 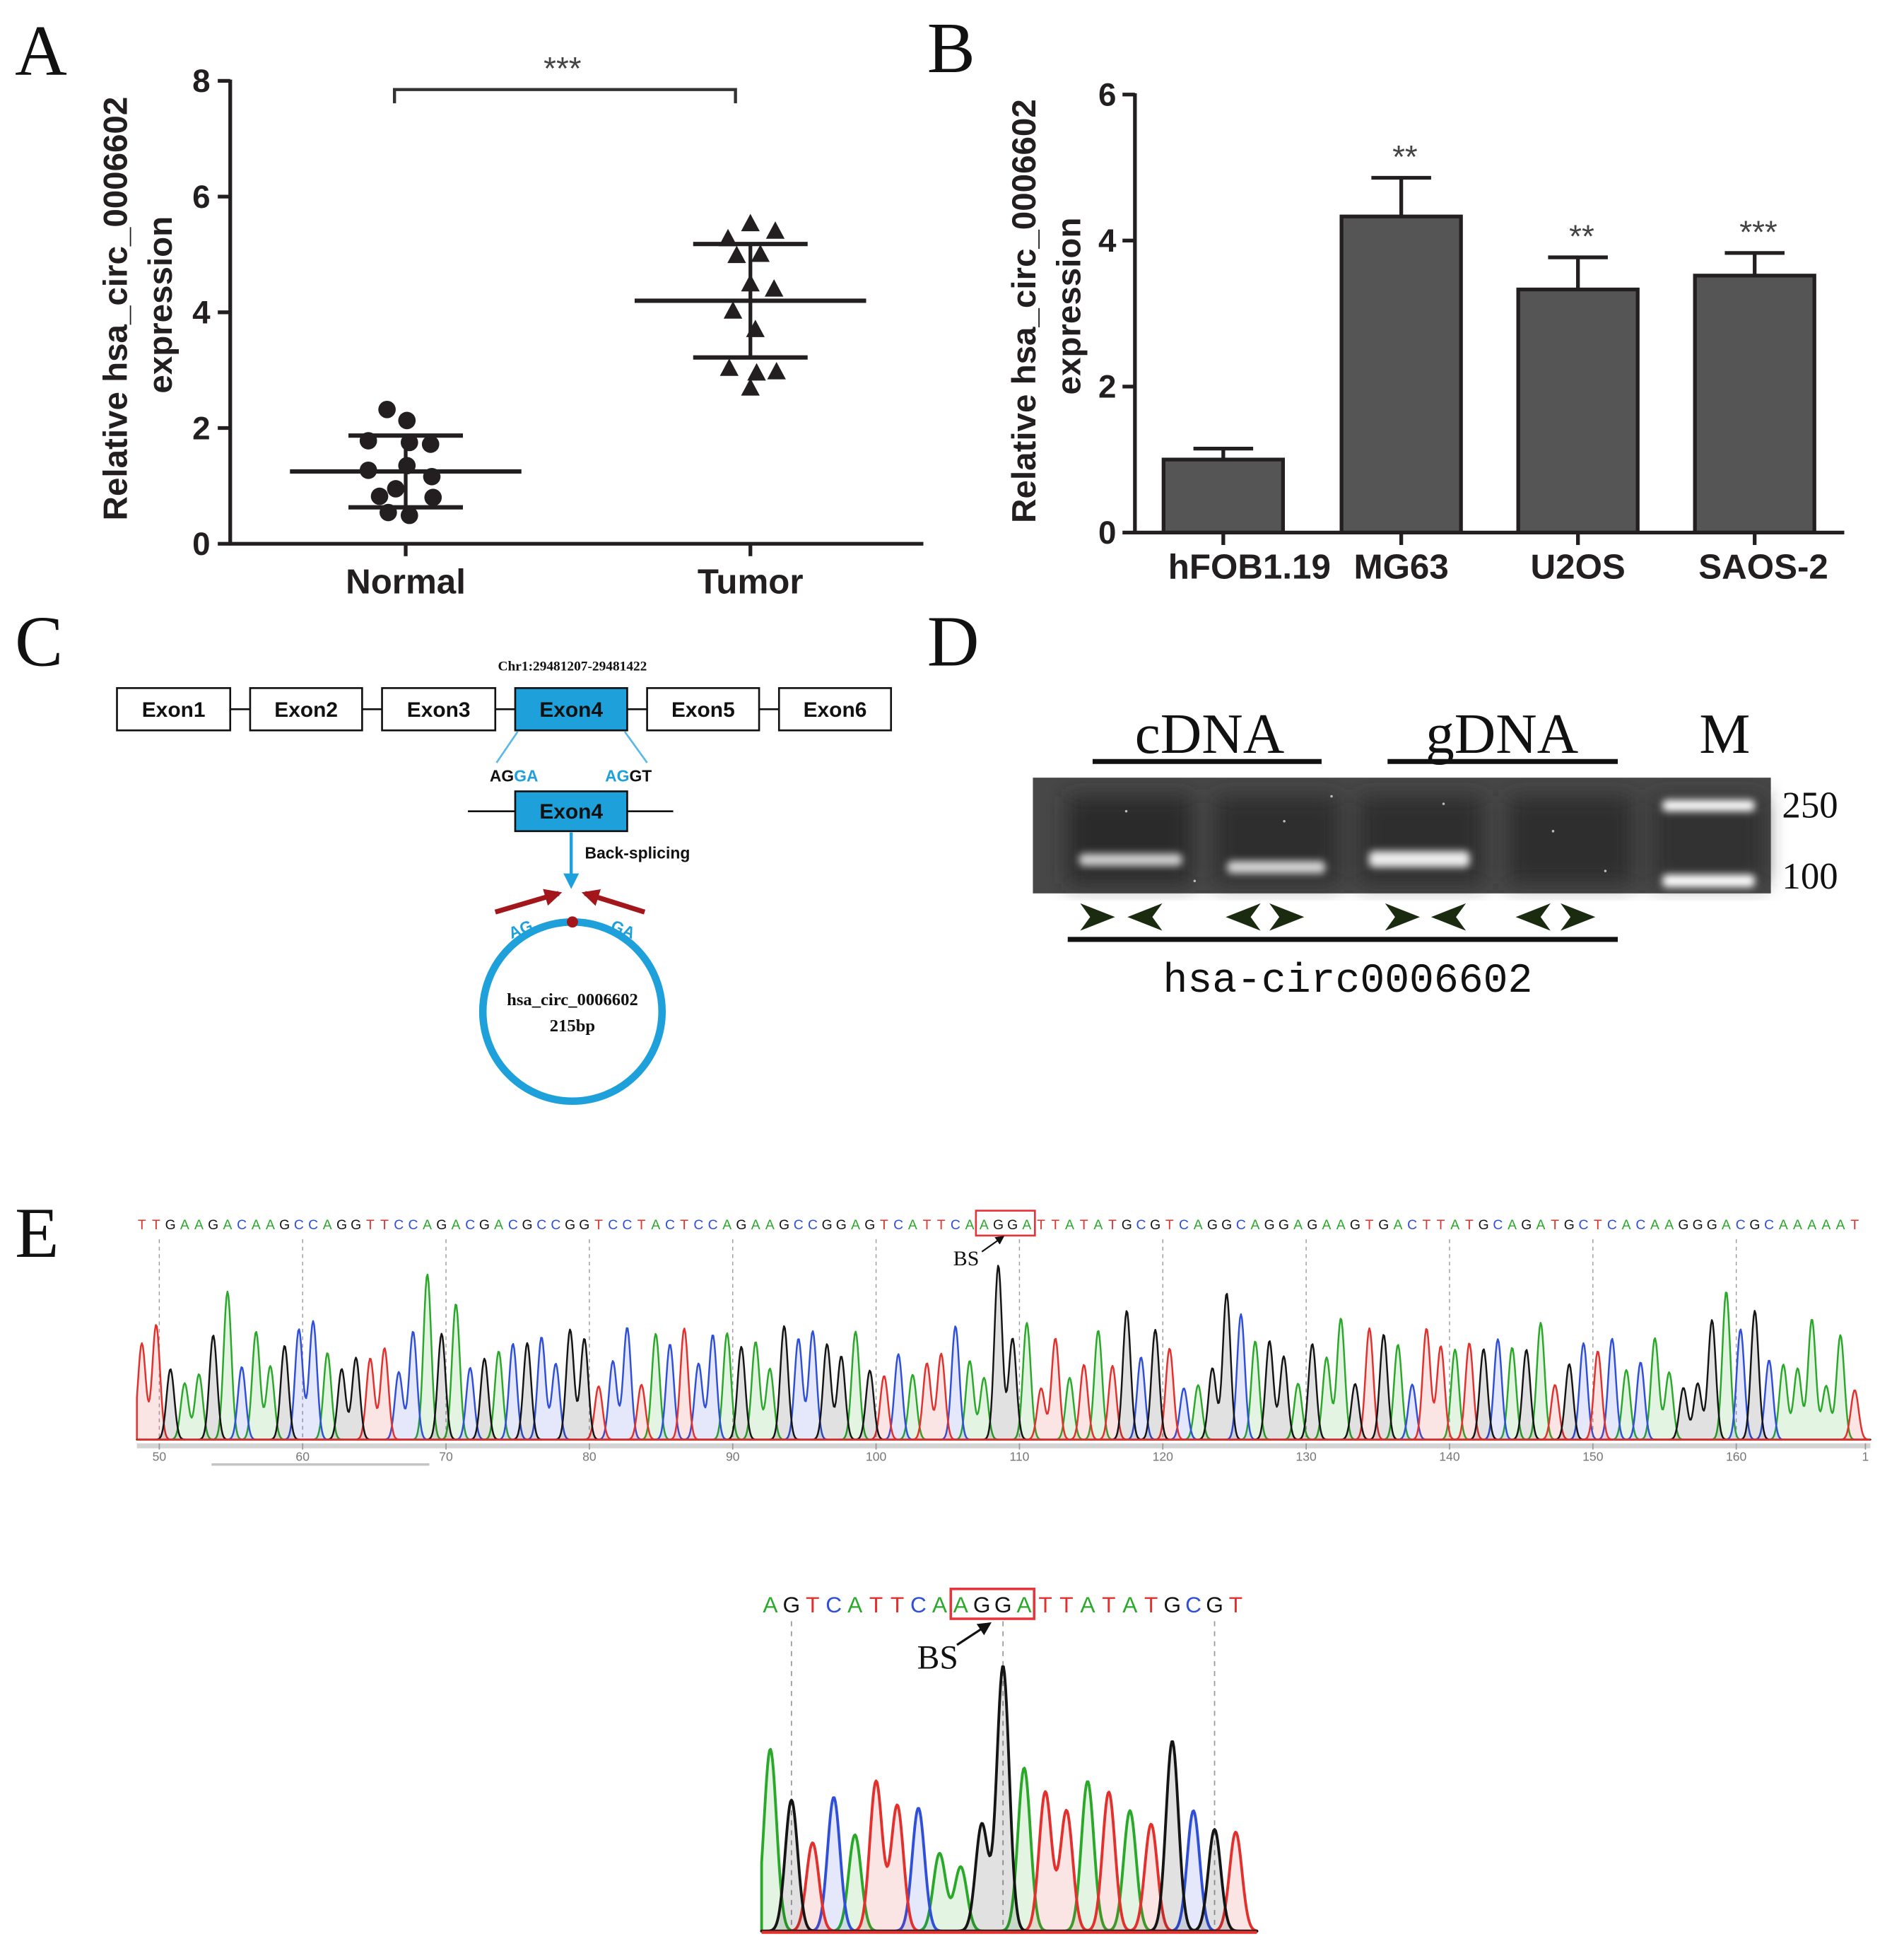 What do you see at coordinates (623, 929) in the screenshot?
I see `circle-junction-right: GA` at bounding box center [623, 929].